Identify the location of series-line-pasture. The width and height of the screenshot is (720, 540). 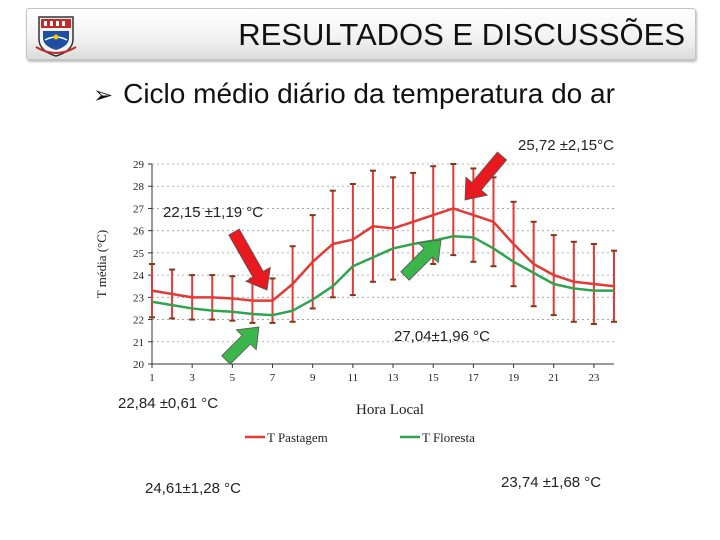
(383, 254).